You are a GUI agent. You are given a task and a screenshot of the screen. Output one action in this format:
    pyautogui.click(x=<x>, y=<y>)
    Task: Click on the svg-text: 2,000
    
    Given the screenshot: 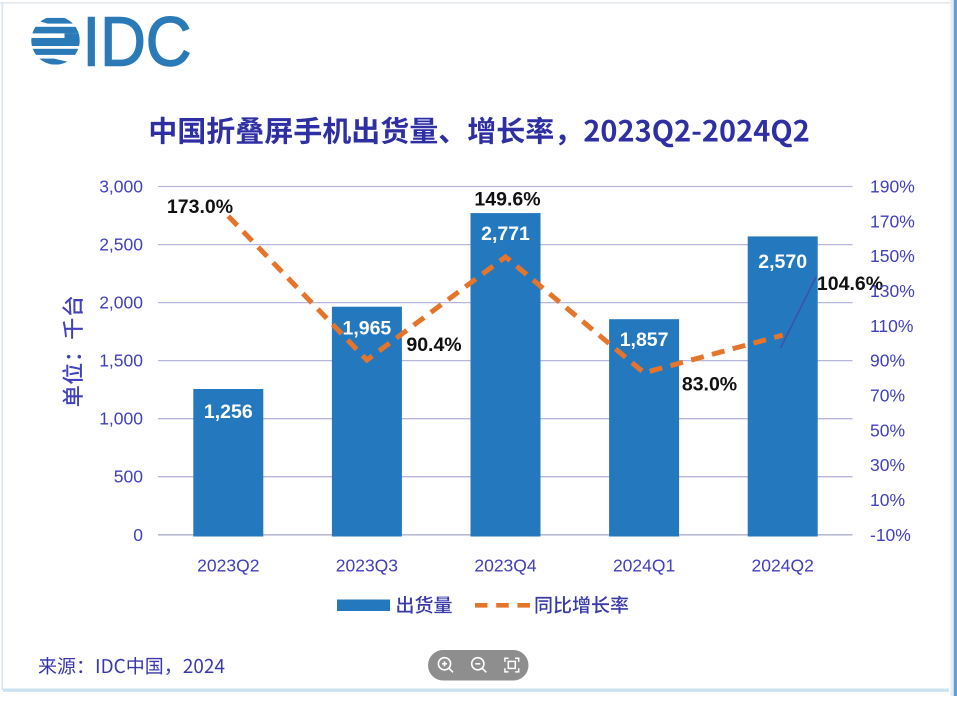 What is the action you would take?
    pyautogui.click(x=121, y=303)
    